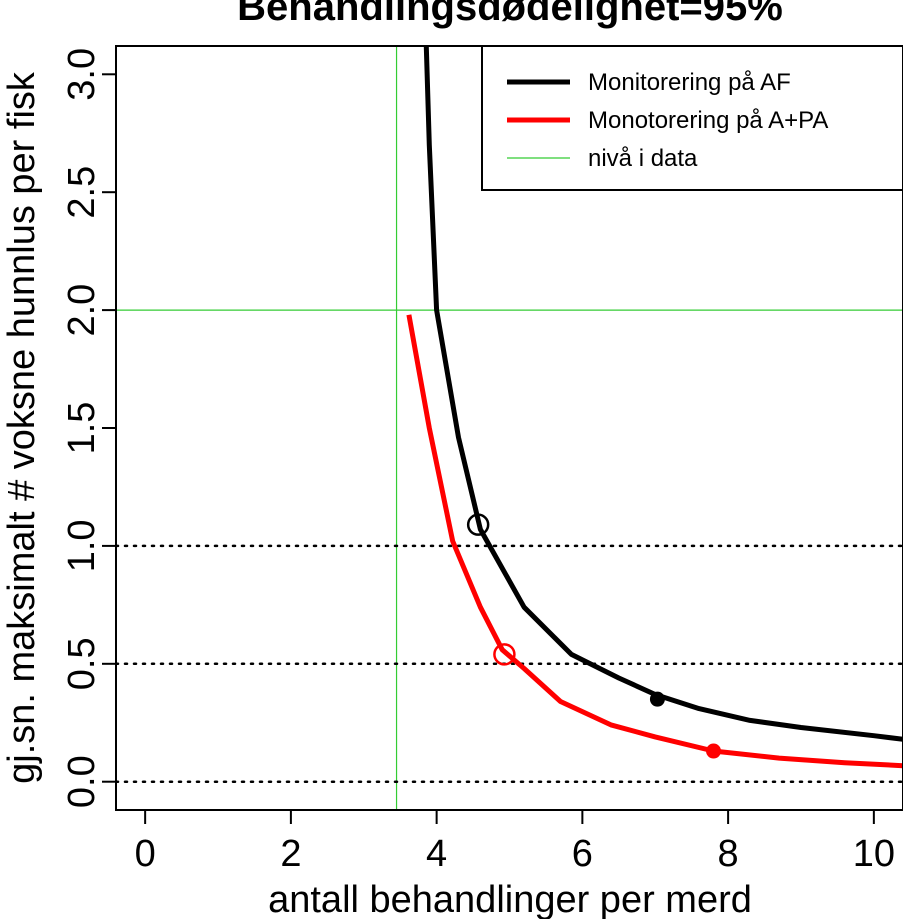  What do you see at coordinates (515, 842) in the screenshot?
I see `x-axis: 0 2 4 6 8 10` at bounding box center [515, 842].